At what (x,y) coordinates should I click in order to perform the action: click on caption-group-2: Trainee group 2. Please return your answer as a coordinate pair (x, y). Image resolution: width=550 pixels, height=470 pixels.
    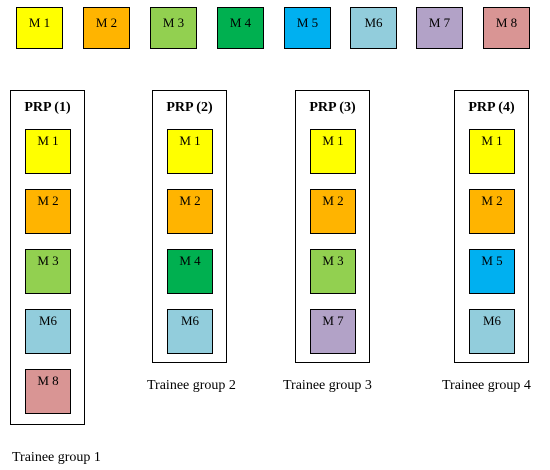
    Looking at the image, I should click on (191, 385).